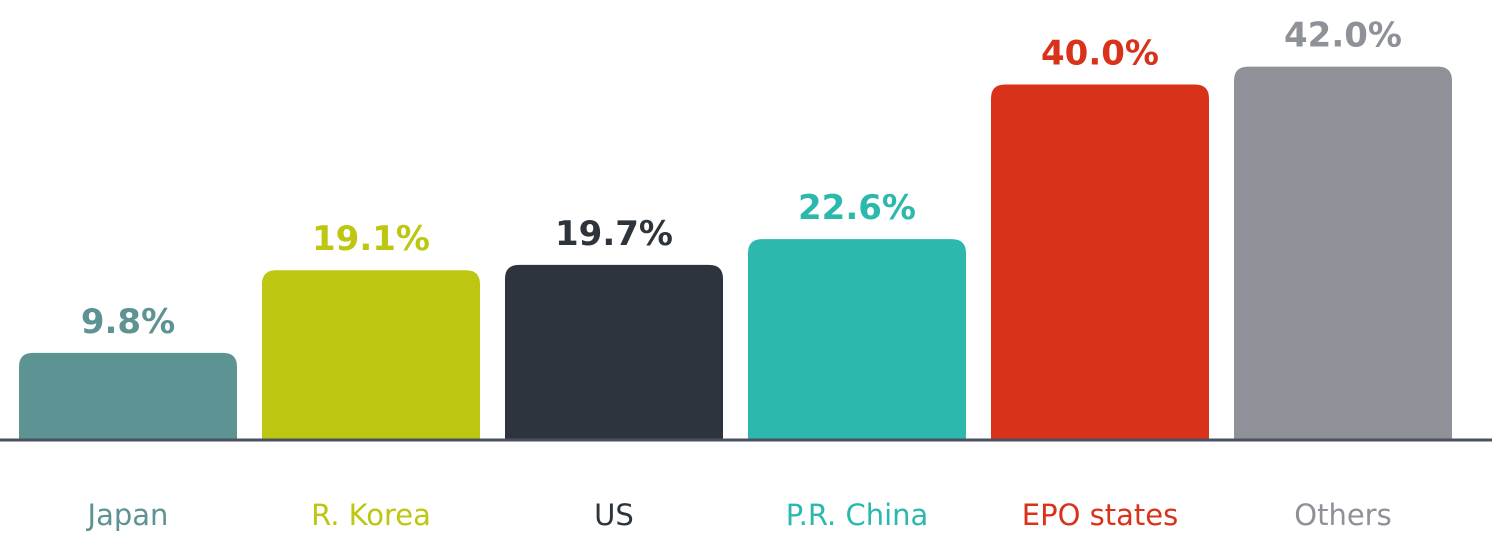  What do you see at coordinates (857, 515) in the screenshot?
I see `category-label: P.R. China` at bounding box center [857, 515].